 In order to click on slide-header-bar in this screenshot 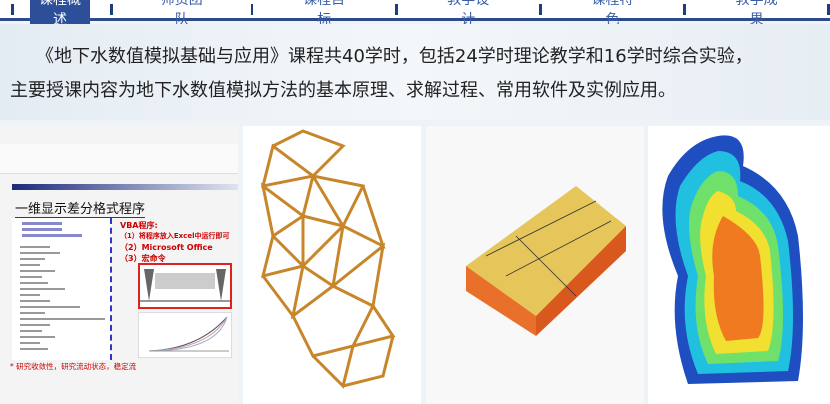, I will do `click(125, 187)`.